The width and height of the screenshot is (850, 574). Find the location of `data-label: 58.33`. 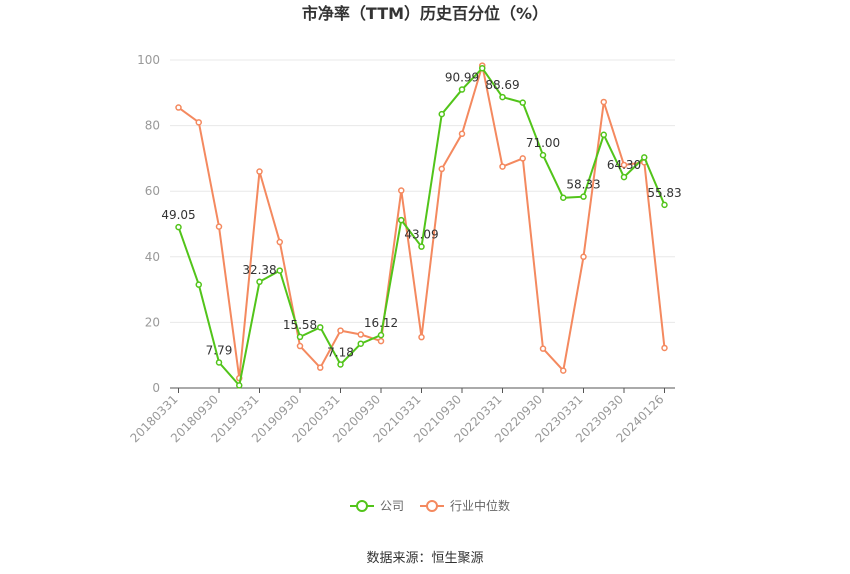

data-label: 58.33 is located at coordinates (583, 185).